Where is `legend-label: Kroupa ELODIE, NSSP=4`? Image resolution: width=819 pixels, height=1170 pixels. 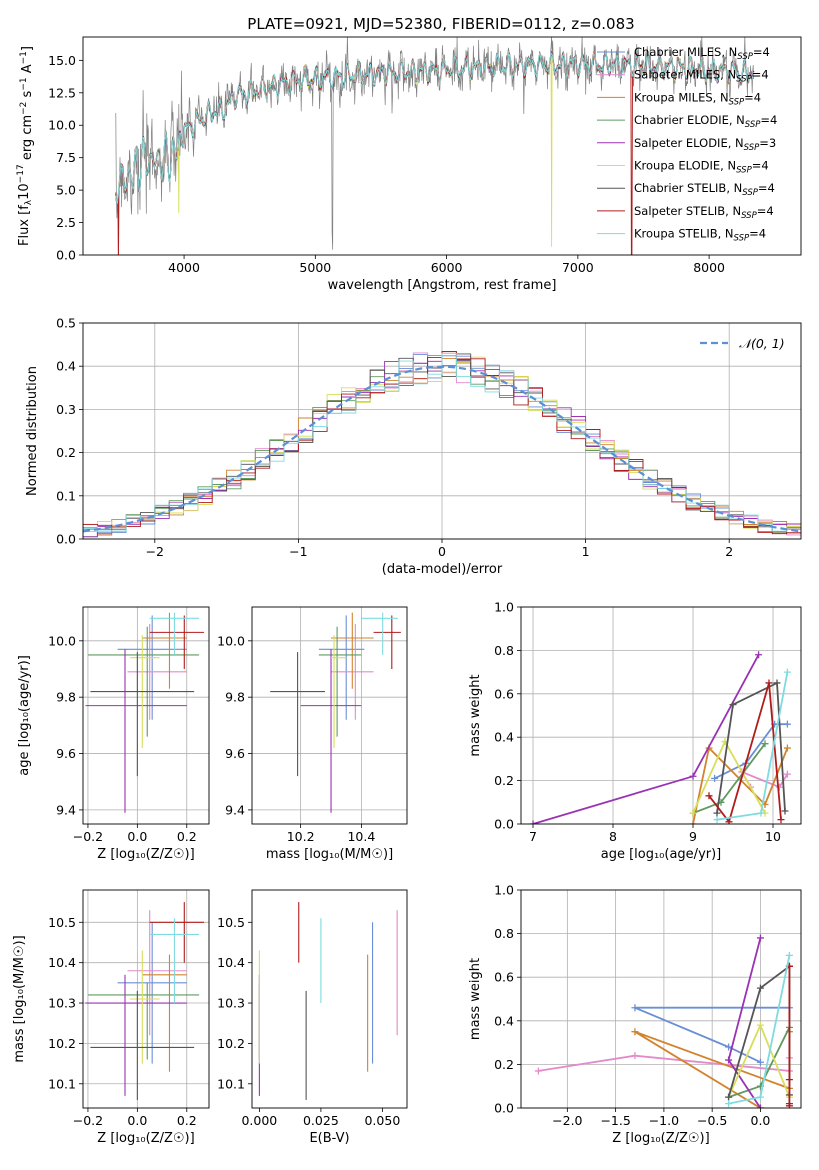
legend-label: Kroupa ELODIE, NSSP=4 is located at coordinates (701, 167).